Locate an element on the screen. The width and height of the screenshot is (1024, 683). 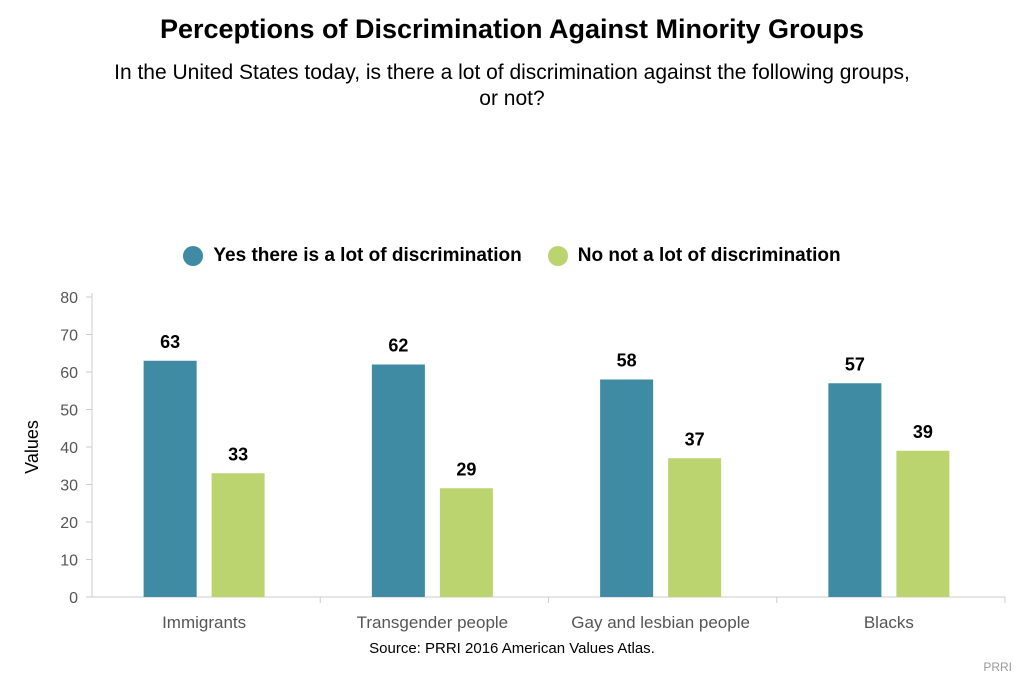
source-note: Source: PRRI 2016 American Values Atlas. is located at coordinates (512, 648).